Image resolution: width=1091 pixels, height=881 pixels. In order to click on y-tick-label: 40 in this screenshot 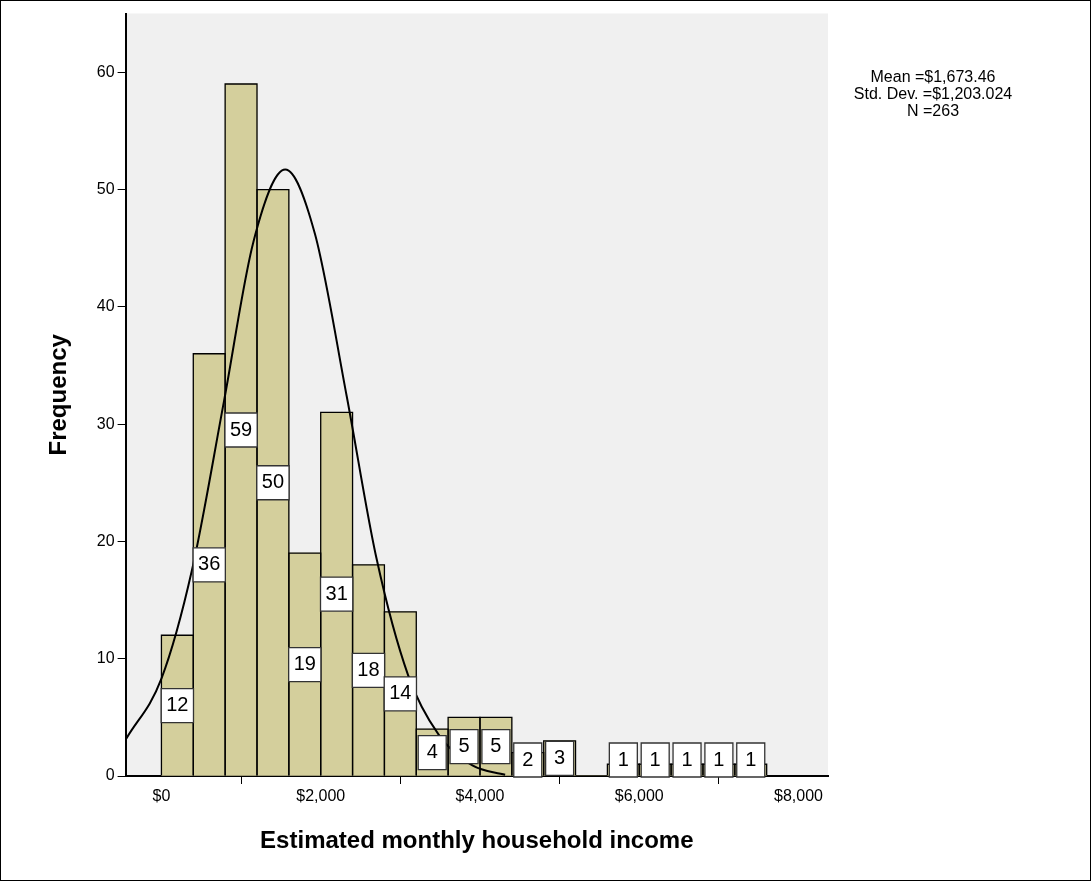, I will do `click(105, 306)`.